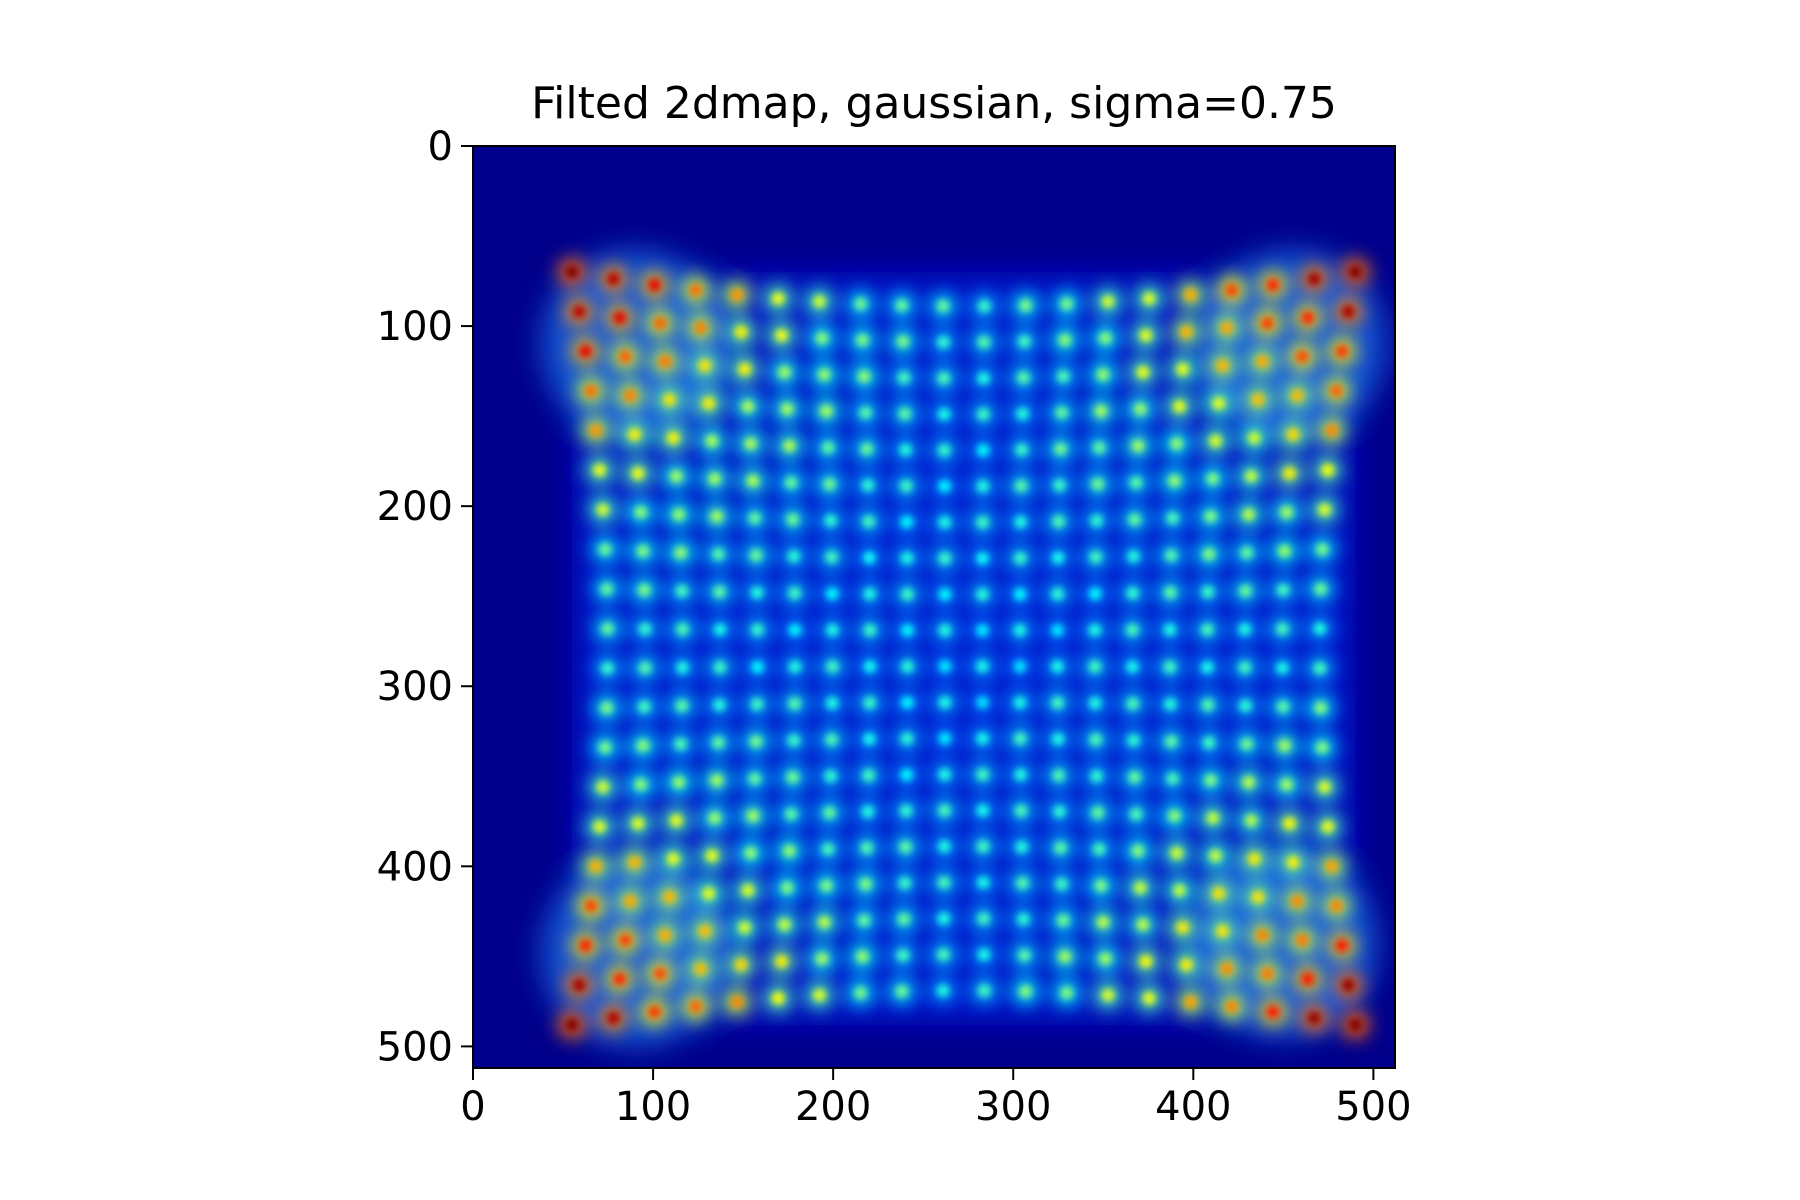  I want to click on x-tick-label: 400, so click(1193, 1107).